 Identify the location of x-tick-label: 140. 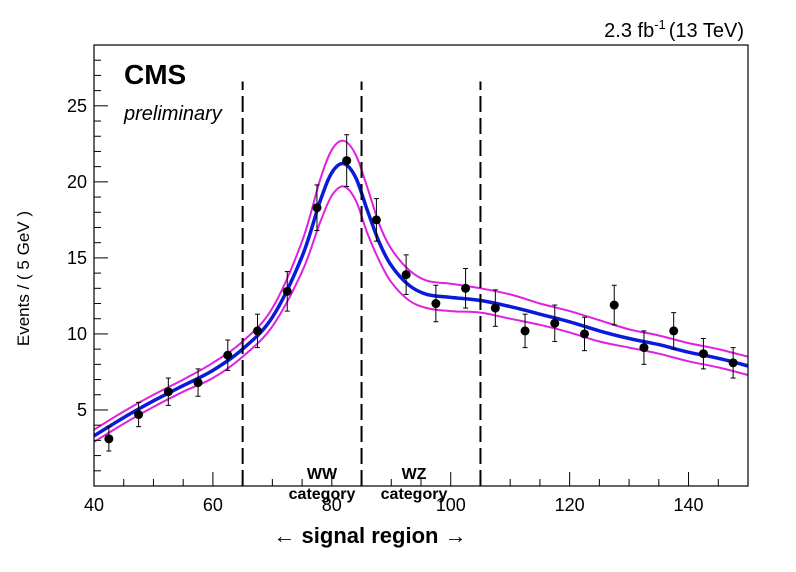
(689, 505).